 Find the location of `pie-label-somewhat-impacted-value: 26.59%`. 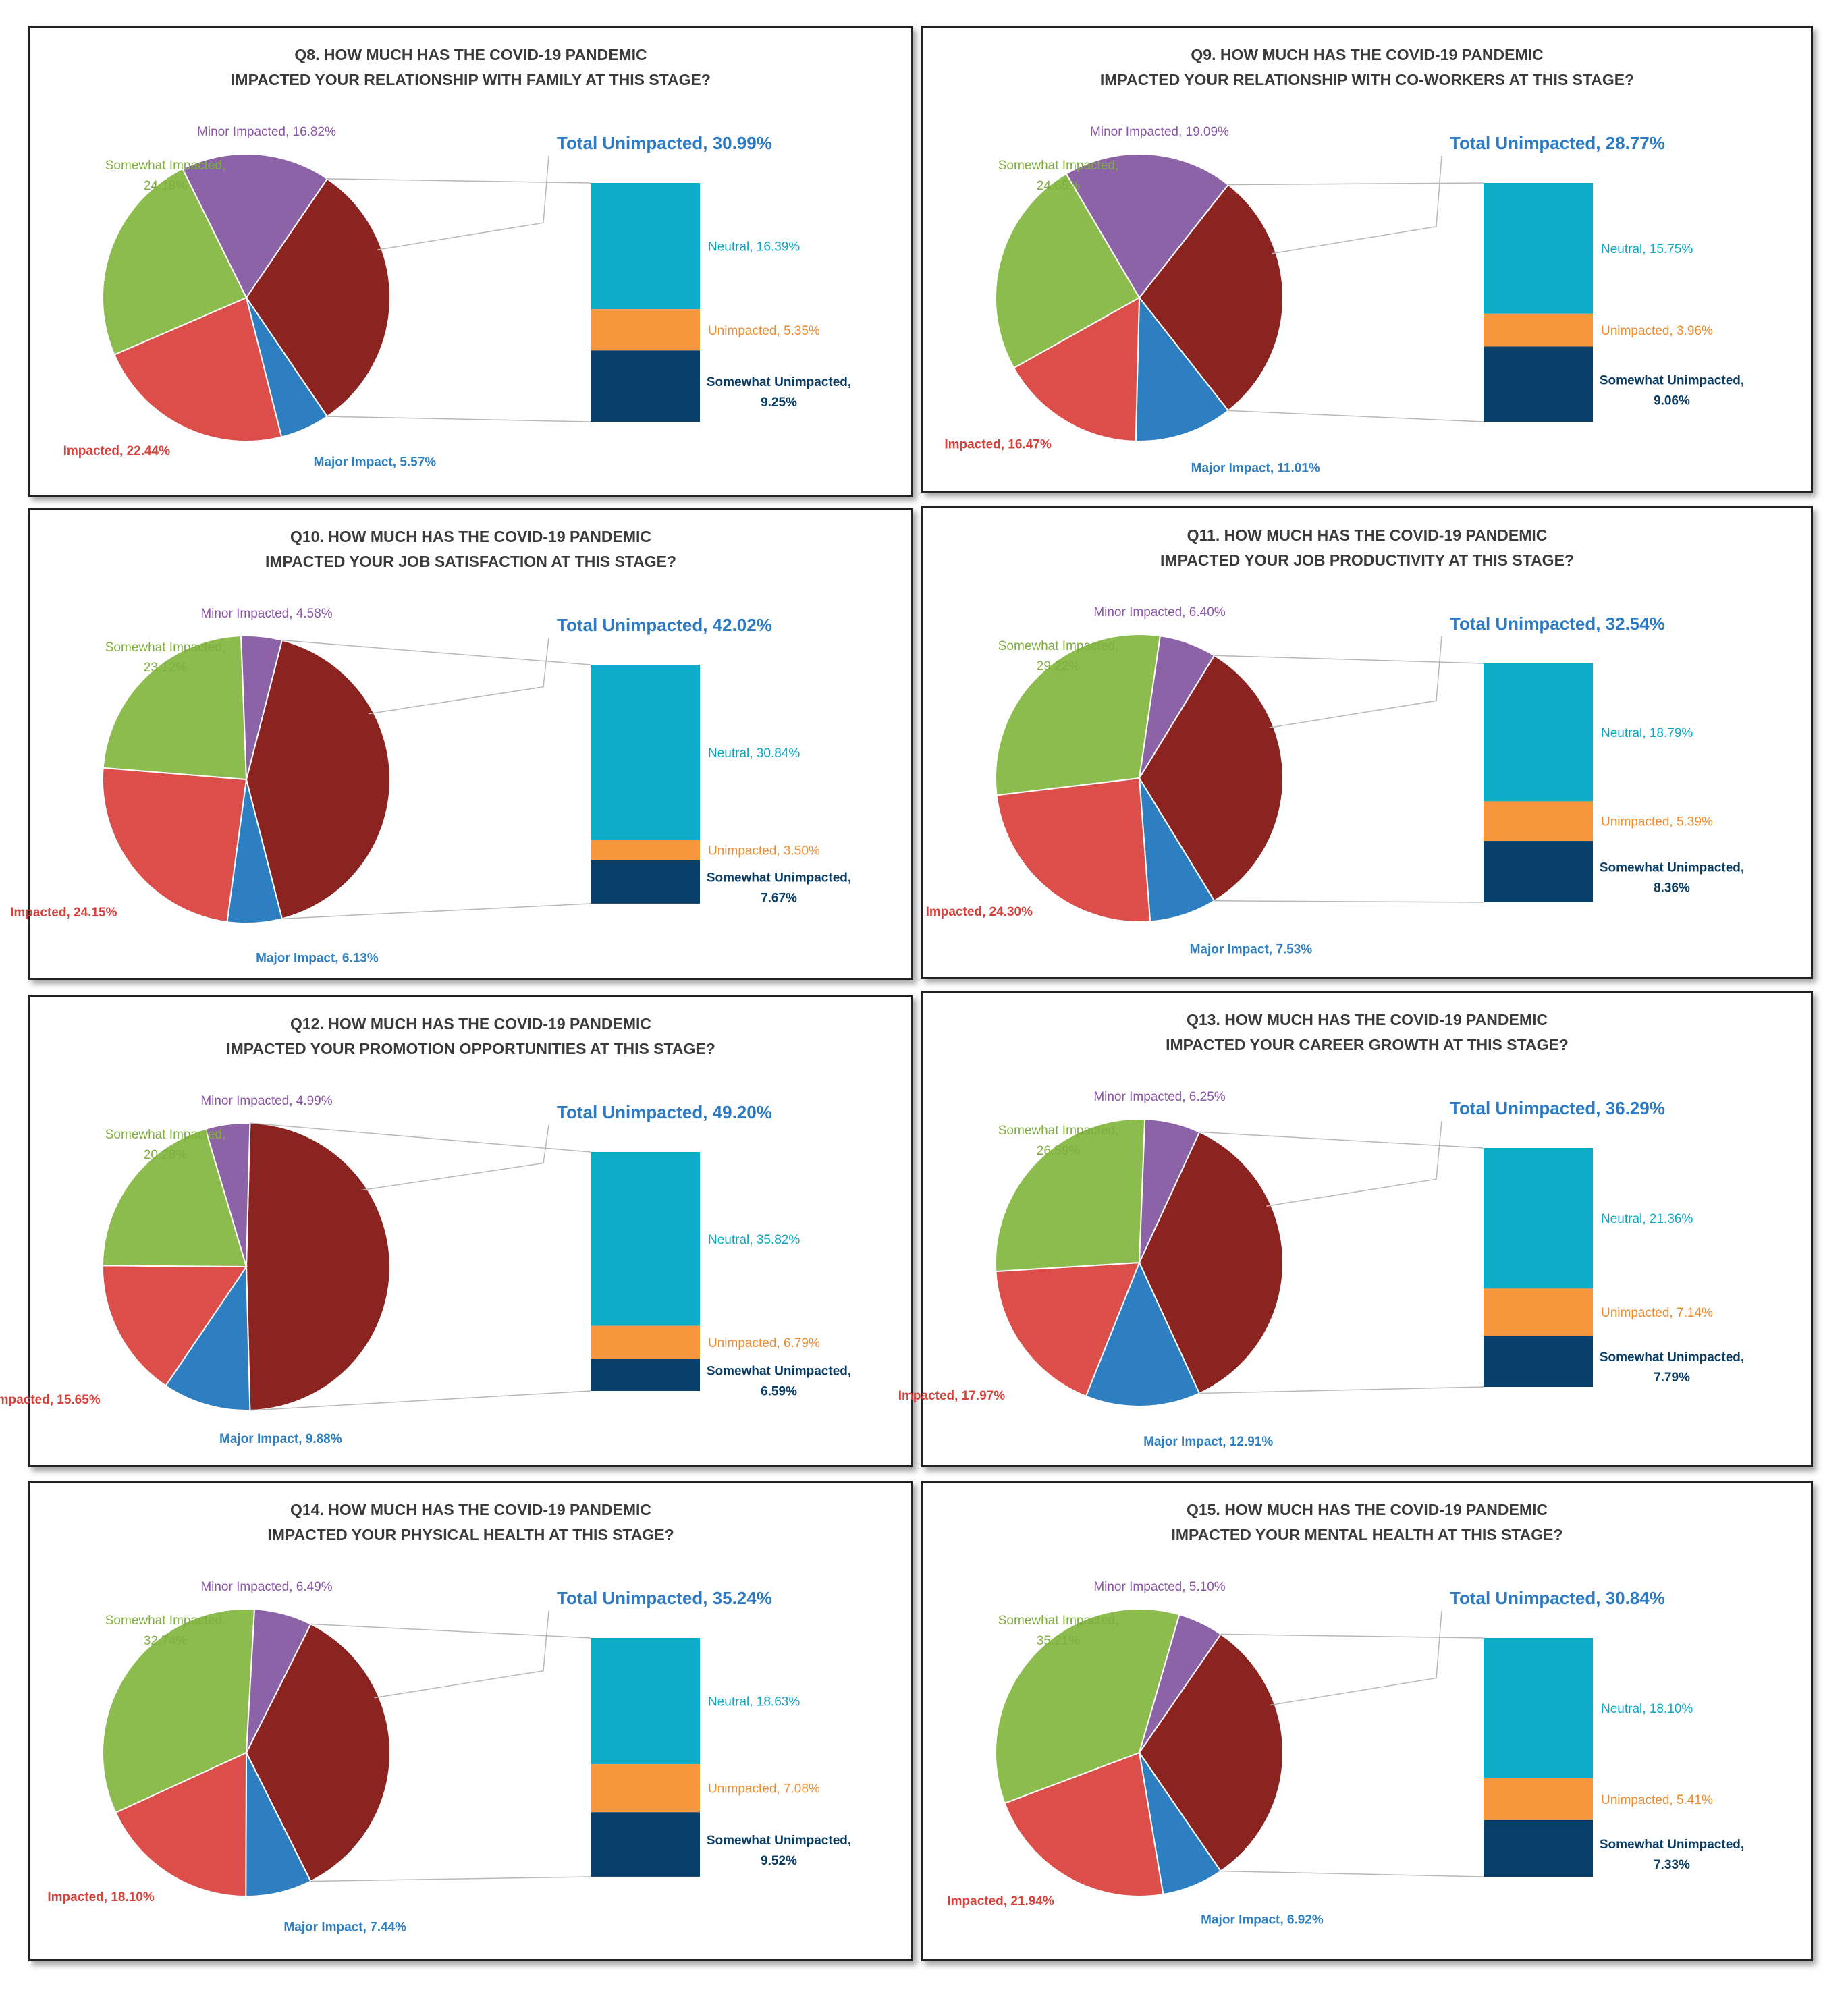

pie-label-somewhat-impacted-value: 26.59% is located at coordinates (1059, 1151).